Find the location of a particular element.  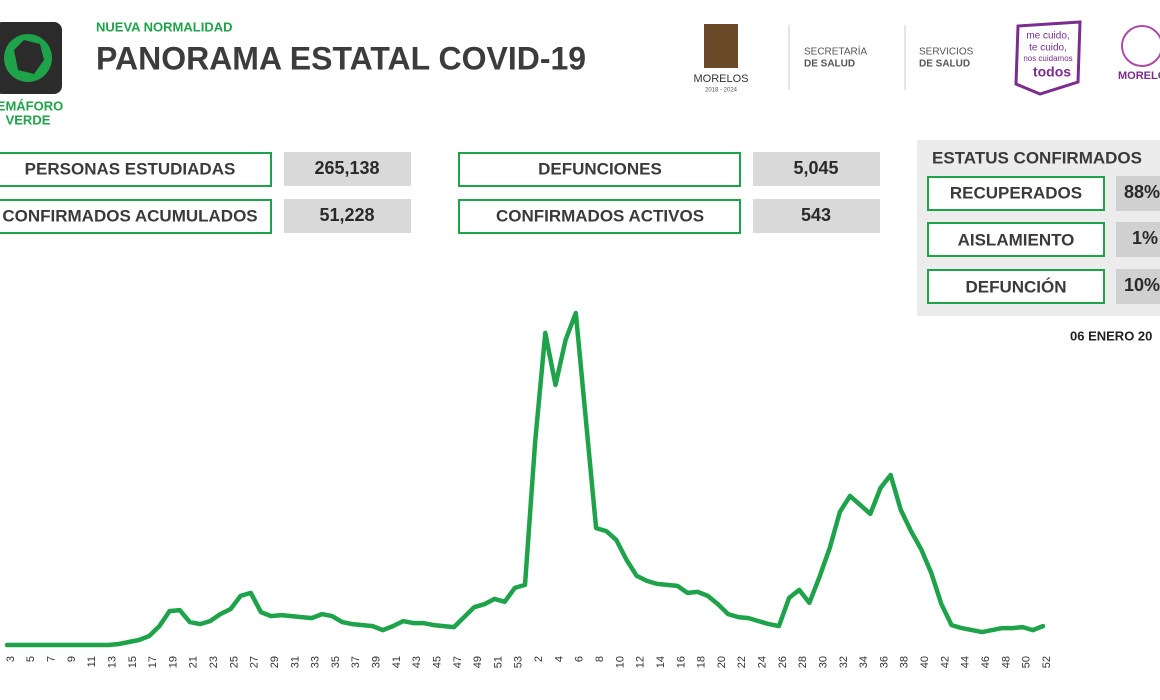

x-tick-label: 13 is located at coordinates (112, 662).